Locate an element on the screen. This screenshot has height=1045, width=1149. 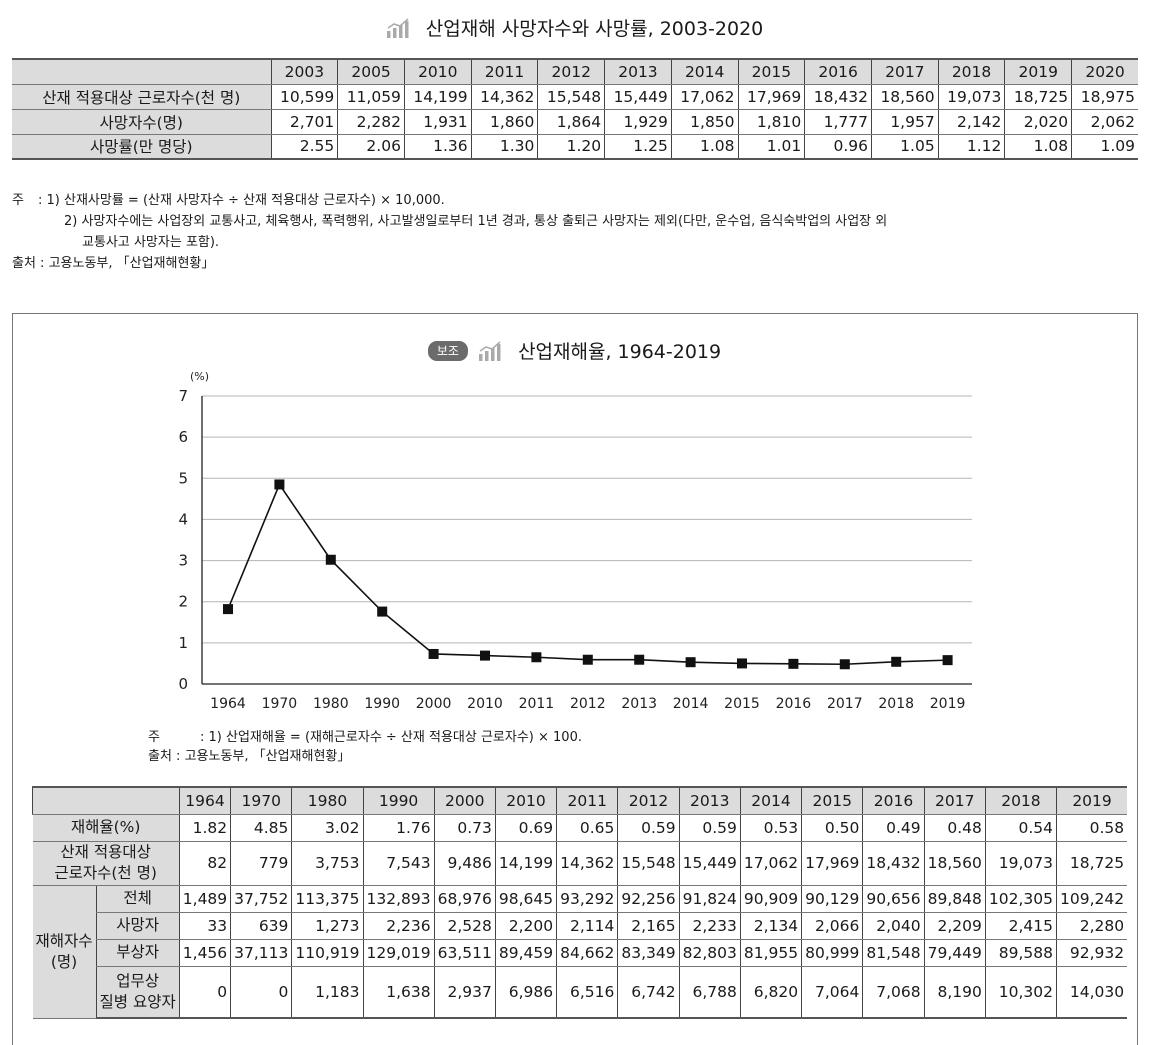
data-cell: 1,777 is located at coordinates (838, 122).